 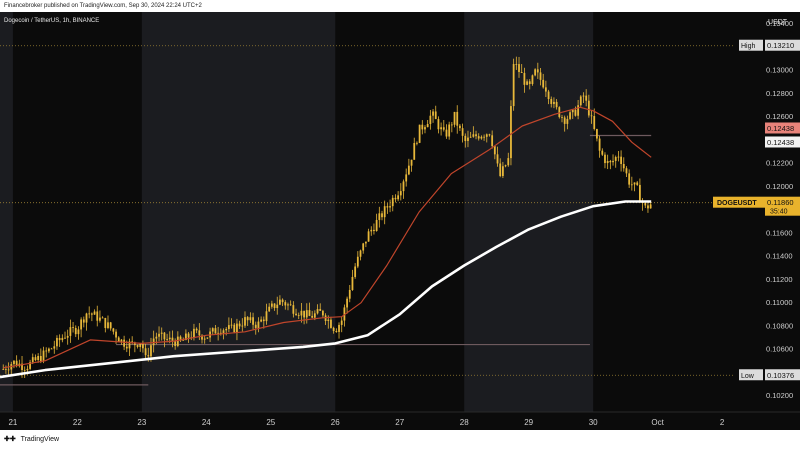 What do you see at coordinates (10, 439) in the screenshot?
I see `tradingview-logo-icon: ✚✚` at bounding box center [10, 439].